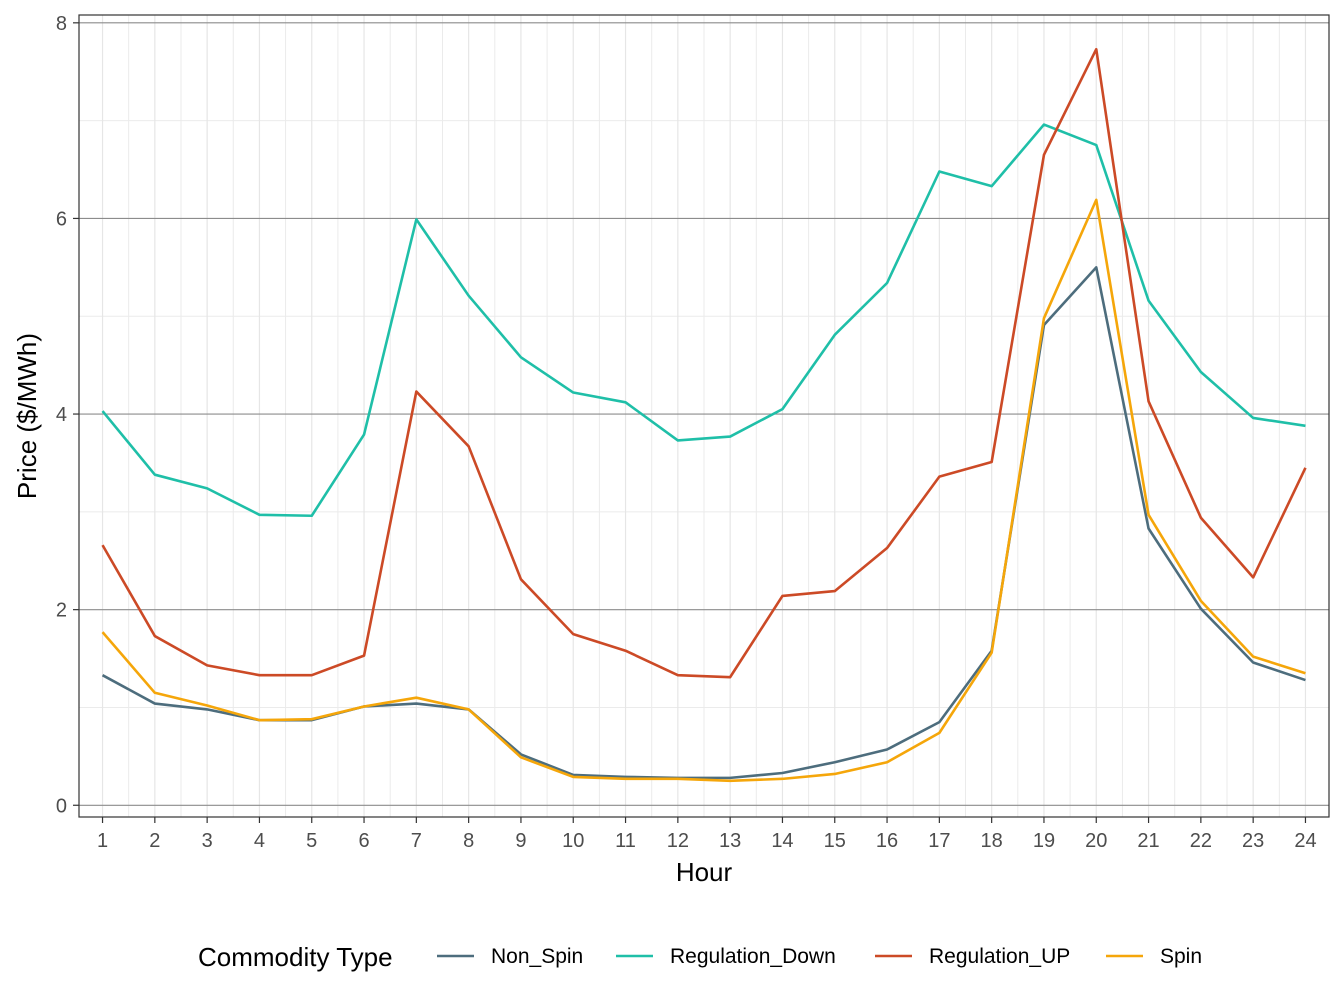  Describe the element at coordinates (887, 841) in the screenshot. I see `x-tick-label: 16` at that location.